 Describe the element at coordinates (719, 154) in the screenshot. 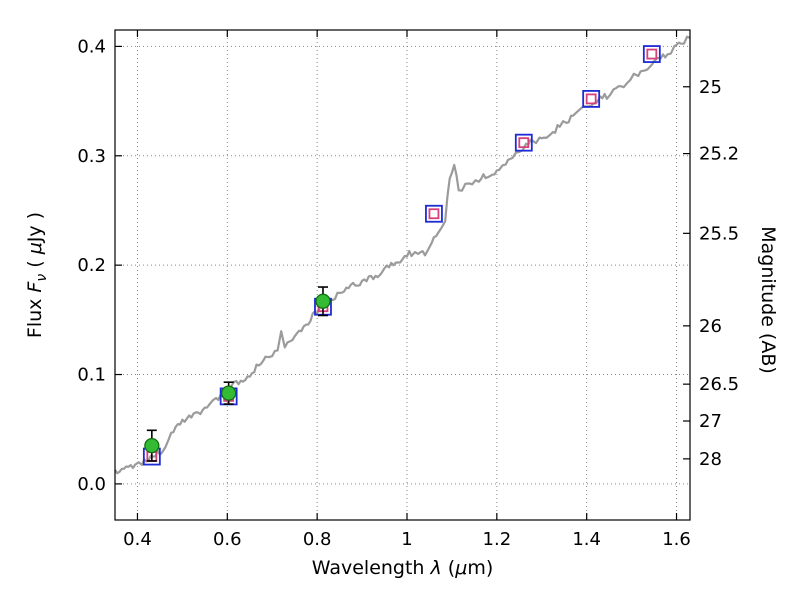

I see `y-tick-label-right: 25.2` at that location.